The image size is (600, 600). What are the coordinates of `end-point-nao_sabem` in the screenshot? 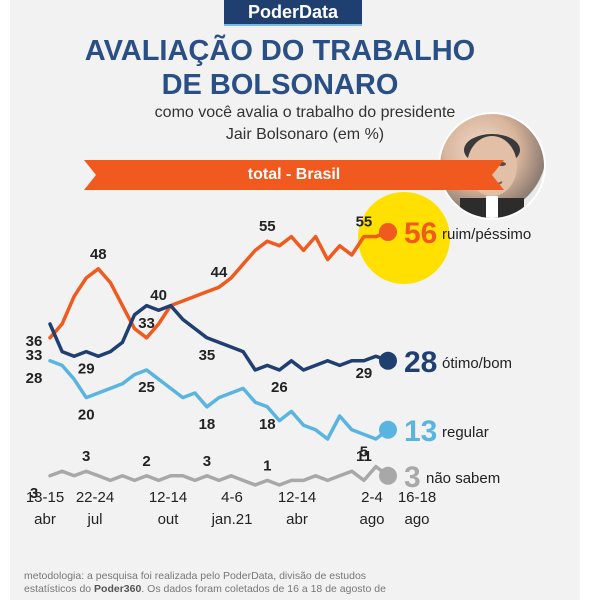 It's located at (388, 475).